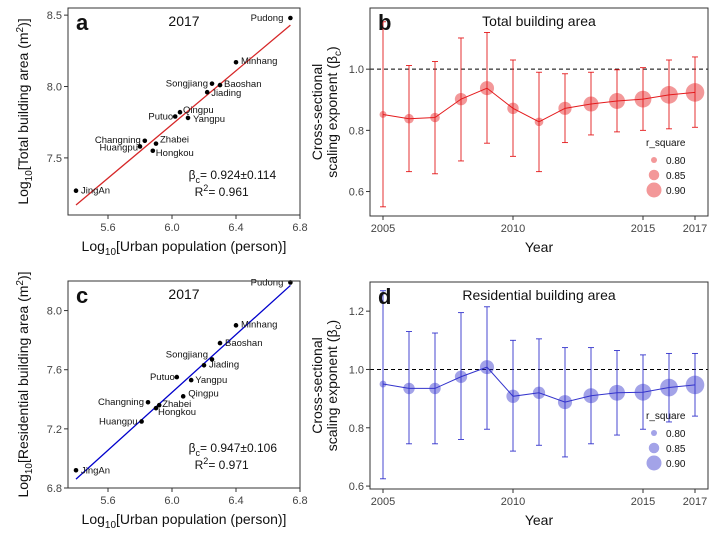 Image resolution: width=720 pixels, height=540 pixels. I want to click on x-tick-label: 2017, so click(695, 229).